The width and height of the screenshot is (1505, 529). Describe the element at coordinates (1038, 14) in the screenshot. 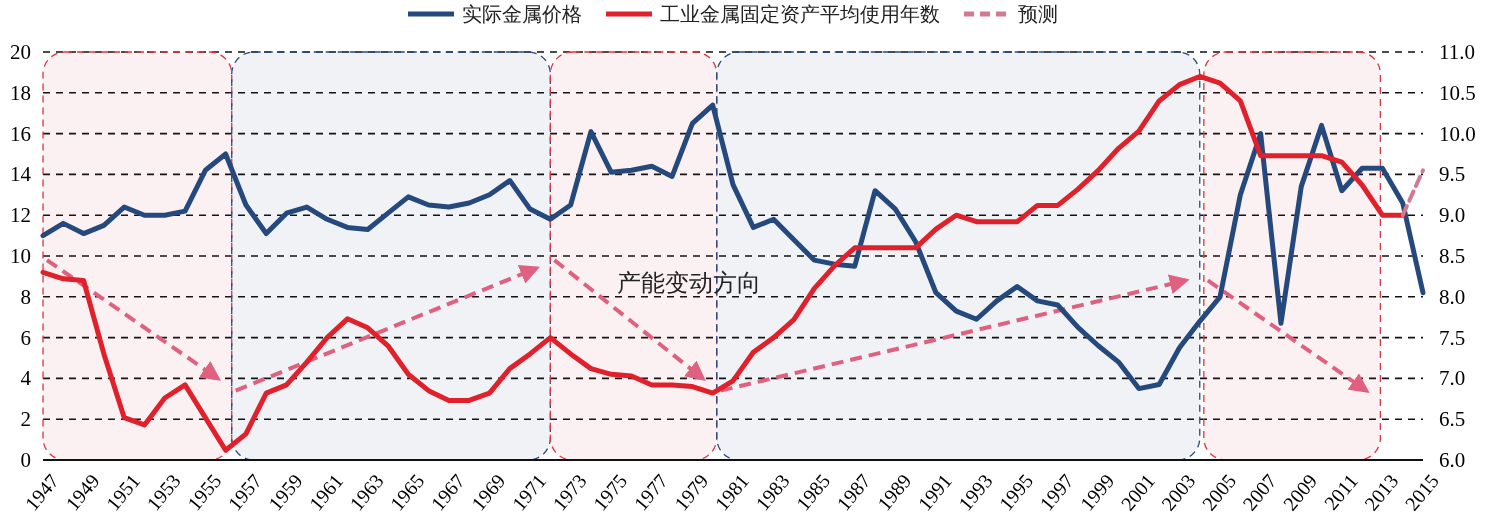

I see `legend-label: 预测` at that location.